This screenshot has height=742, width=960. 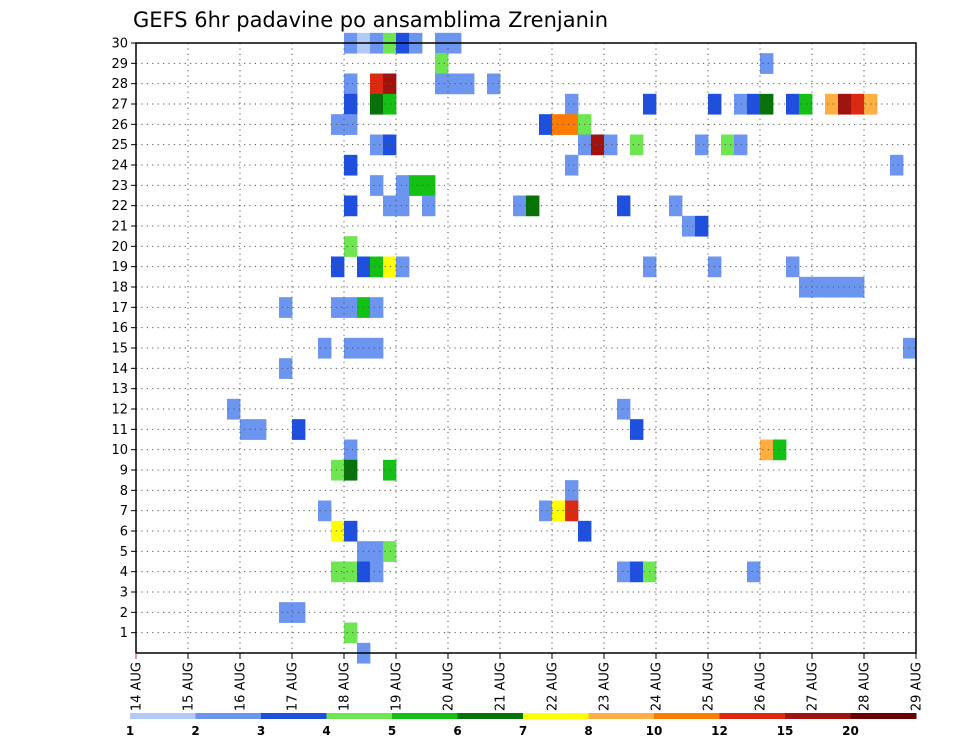 I want to click on colorbar-tick-label: 2, so click(x=195, y=731).